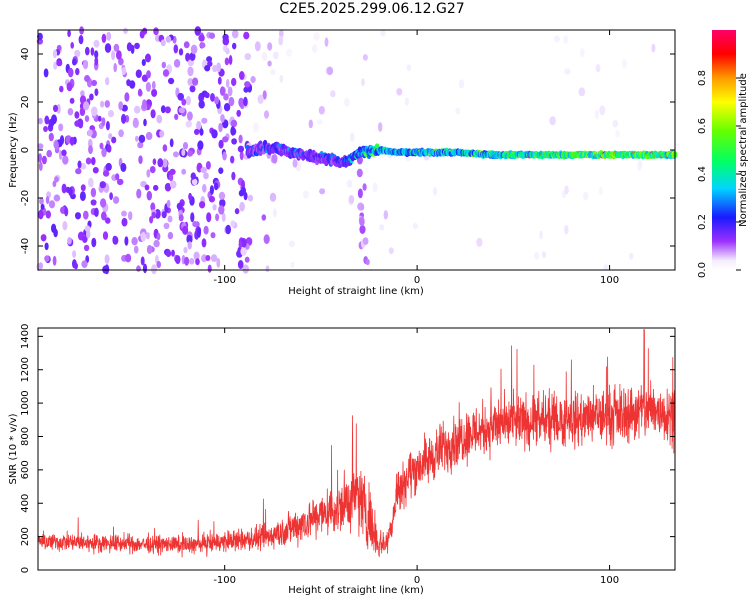 The width and height of the screenshot is (750, 600). Describe the element at coordinates (25, 436) in the screenshot. I see `y-tick-label: 800` at that location.